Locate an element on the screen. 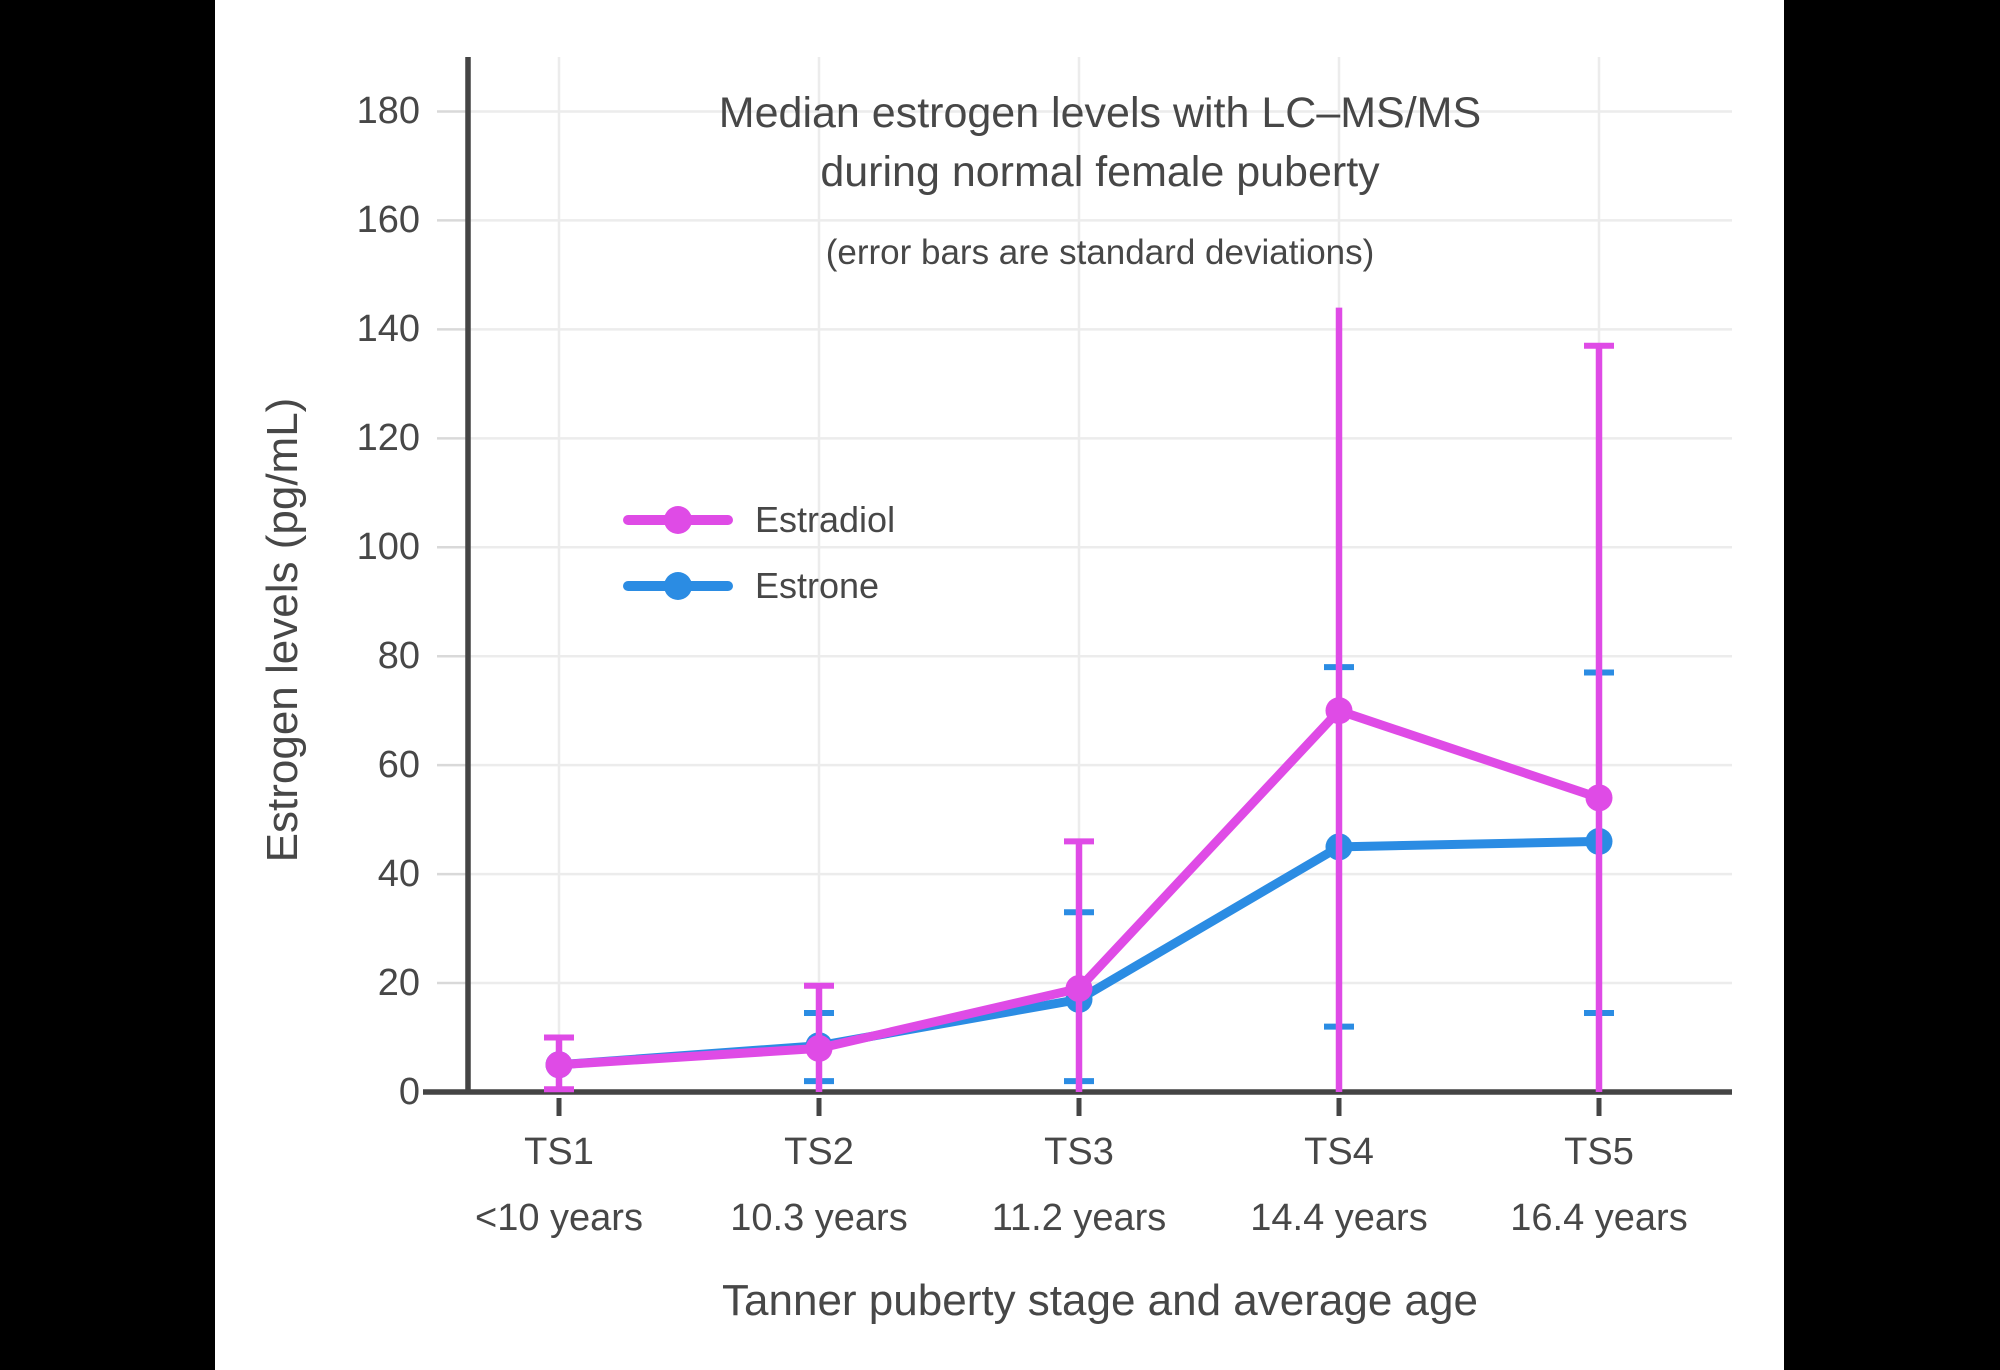  y-tick-label-60: 60 is located at coordinates (398, 765).